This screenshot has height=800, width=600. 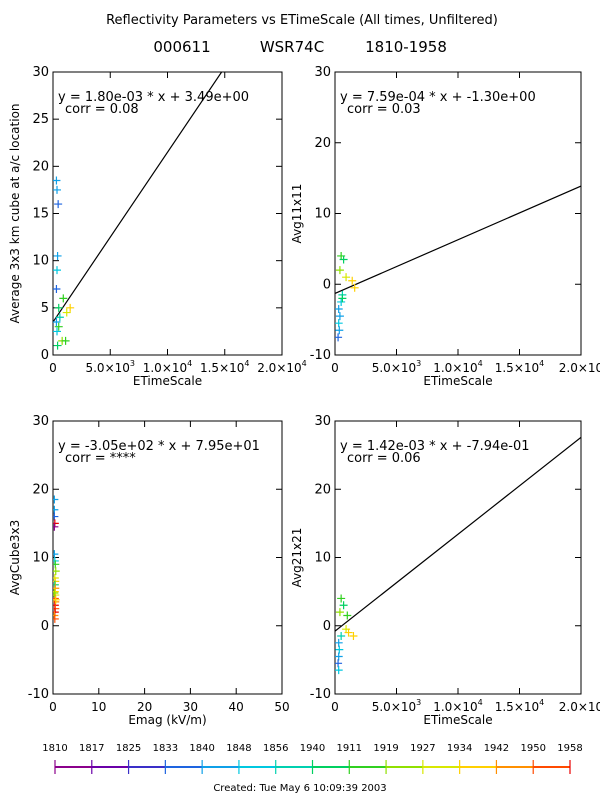 What do you see at coordinates (282, 367) in the screenshot?
I see `x-tick-label: 2.0×10⁴` at bounding box center [282, 367].